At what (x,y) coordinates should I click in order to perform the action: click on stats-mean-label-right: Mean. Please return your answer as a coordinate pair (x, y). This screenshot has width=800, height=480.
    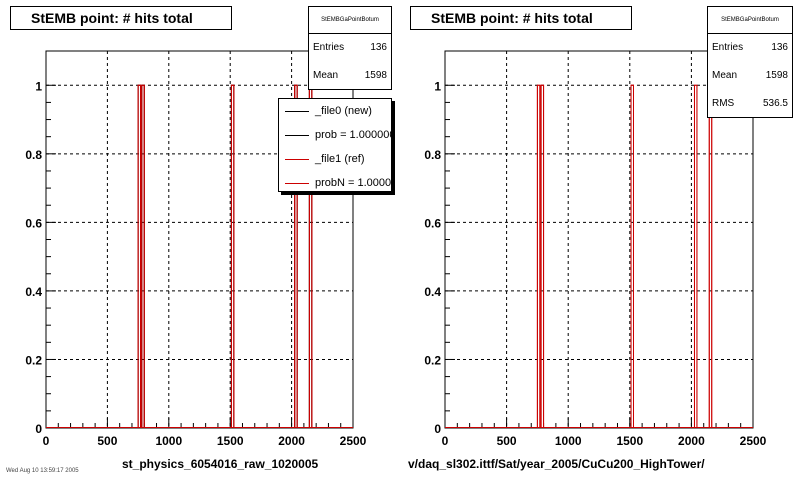
    Looking at the image, I should click on (725, 75).